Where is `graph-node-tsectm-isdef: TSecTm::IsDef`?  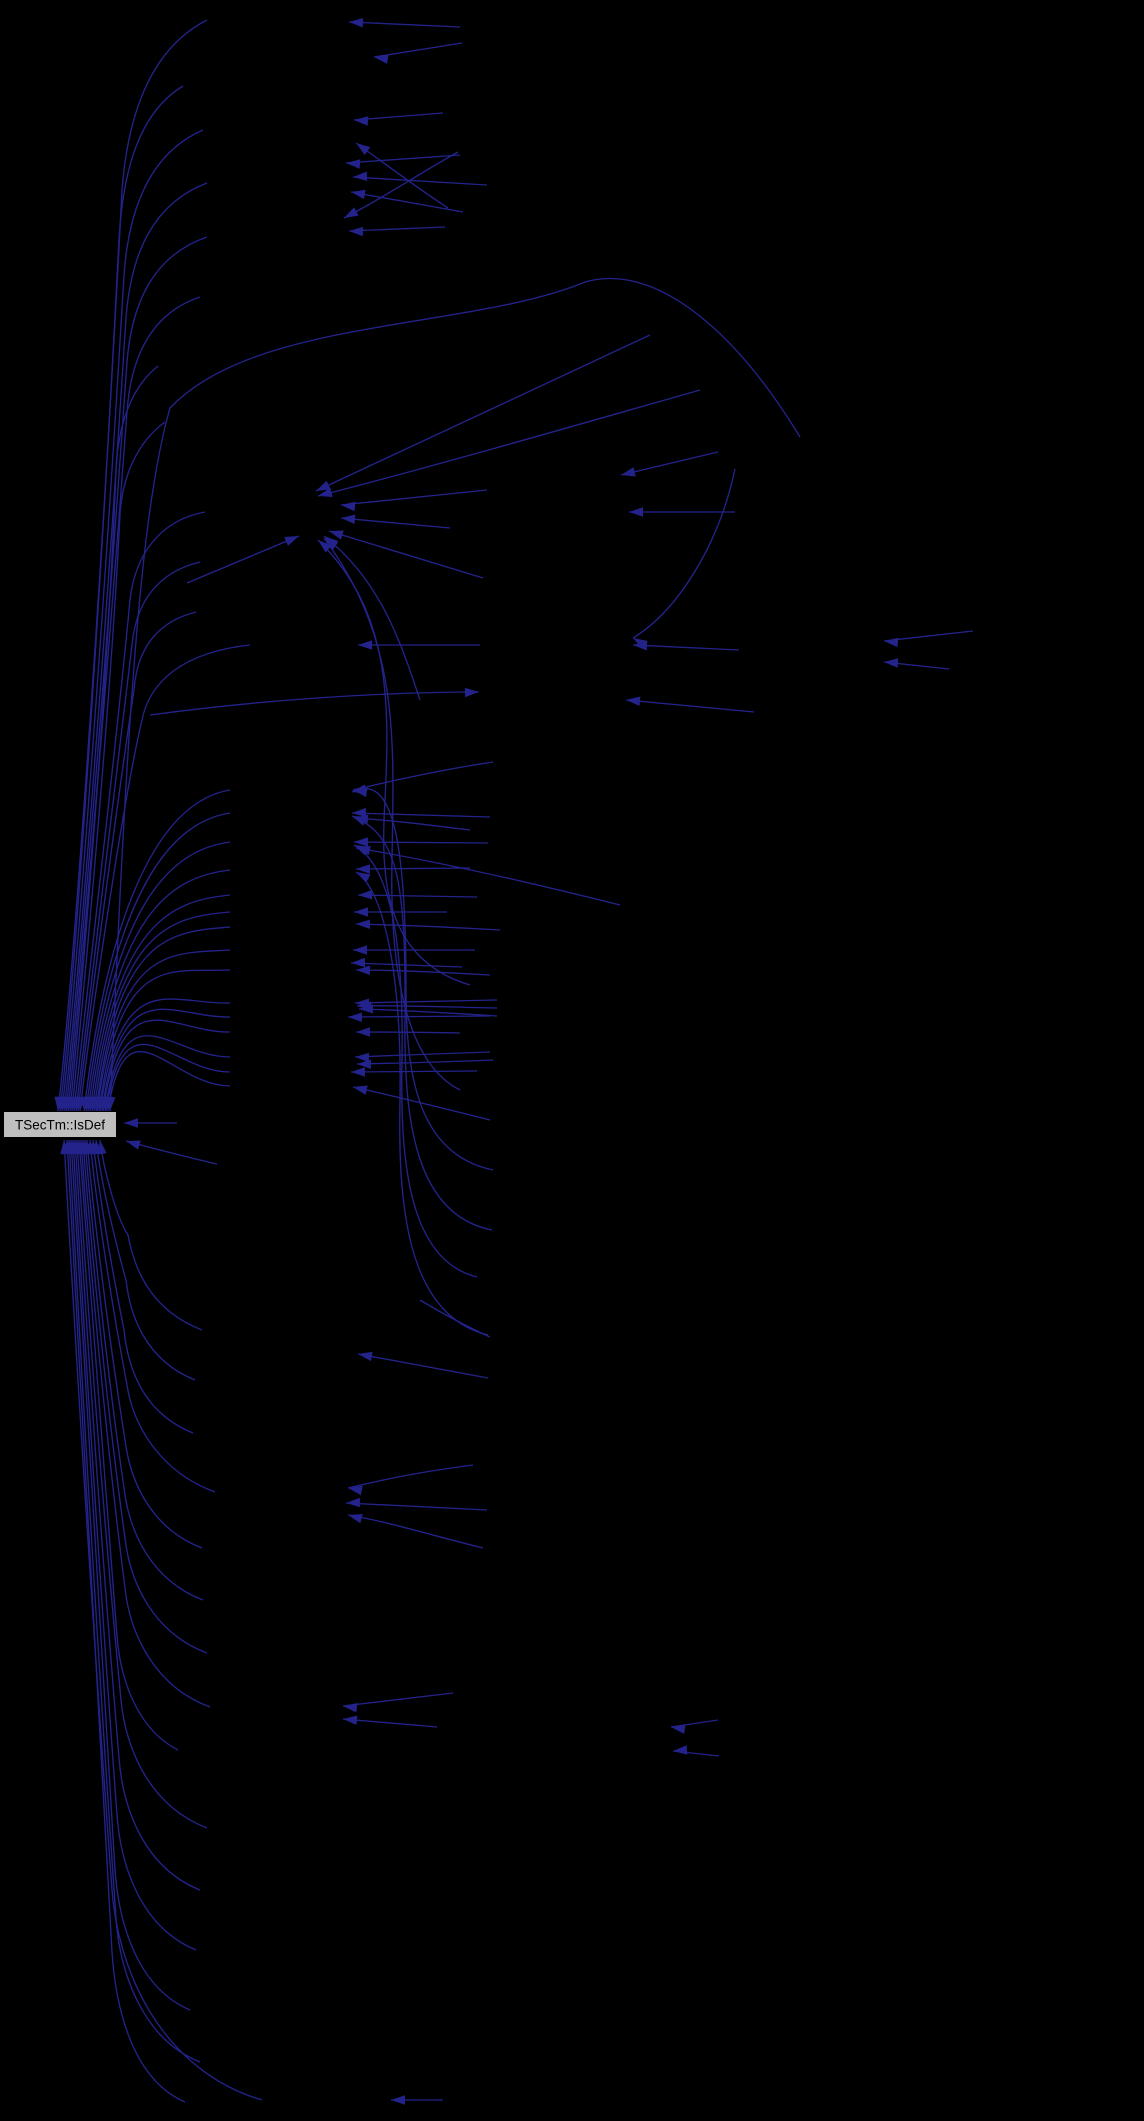 graph-node-tsectm-isdef: TSecTm::IsDef is located at coordinates (60, 1124).